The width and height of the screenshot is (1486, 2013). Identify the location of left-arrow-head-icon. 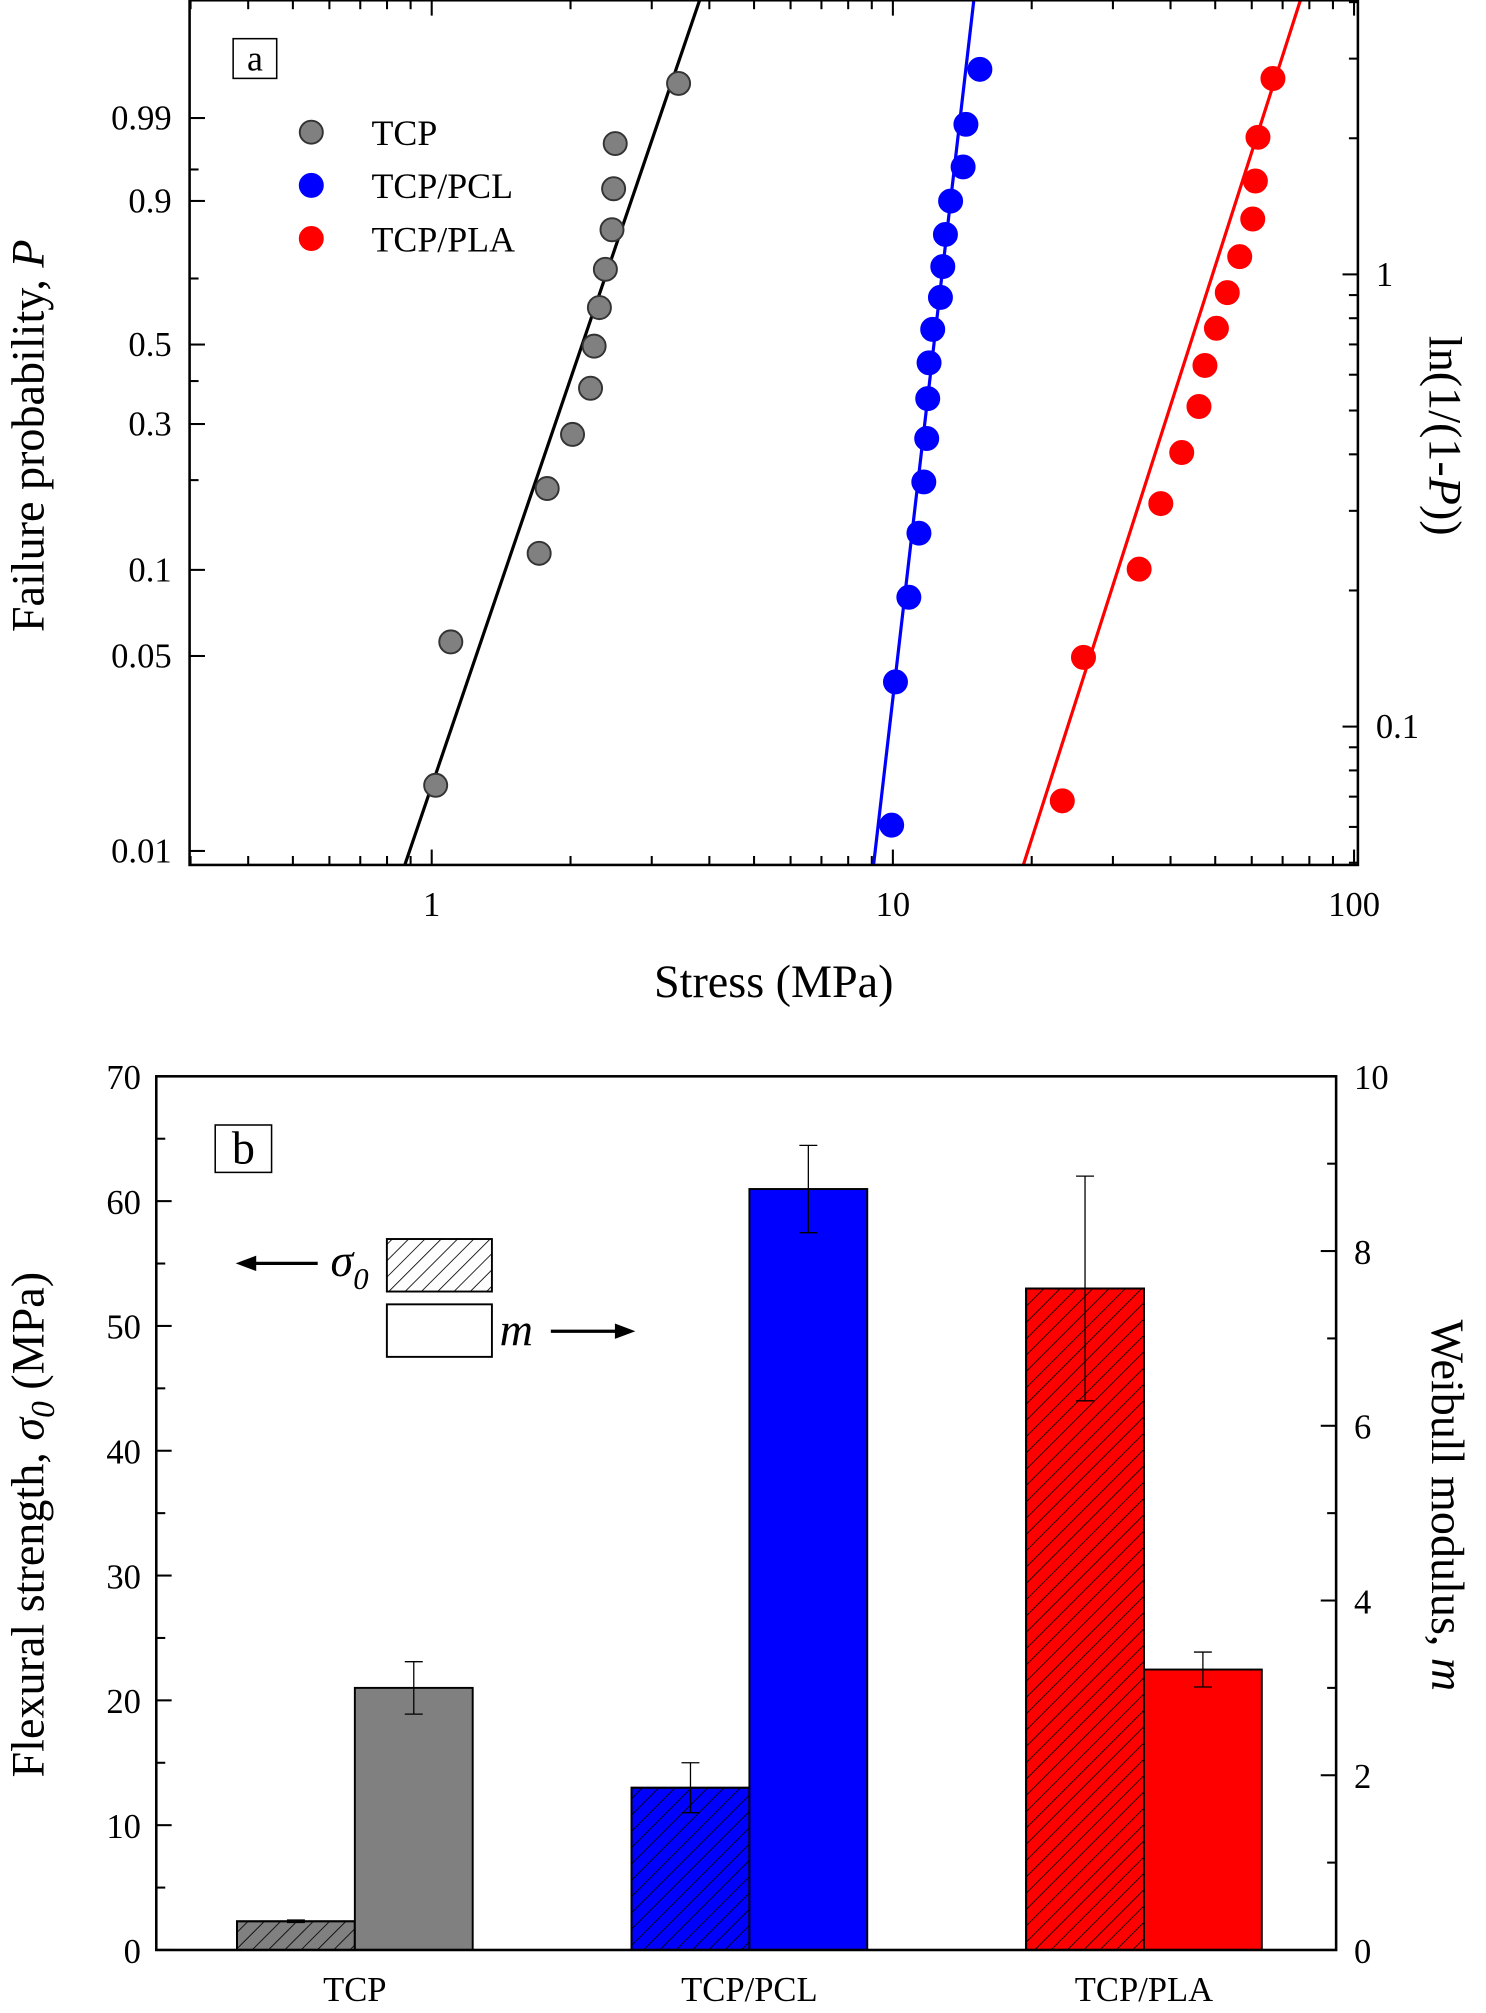
(246, 1263).